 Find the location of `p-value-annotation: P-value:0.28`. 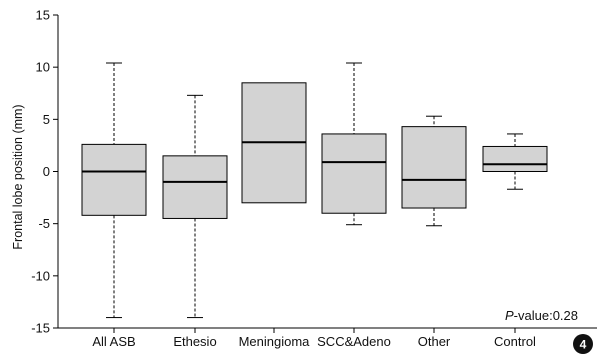

p-value-annotation: P-value:0.28 is located at coordinates (541, 315).